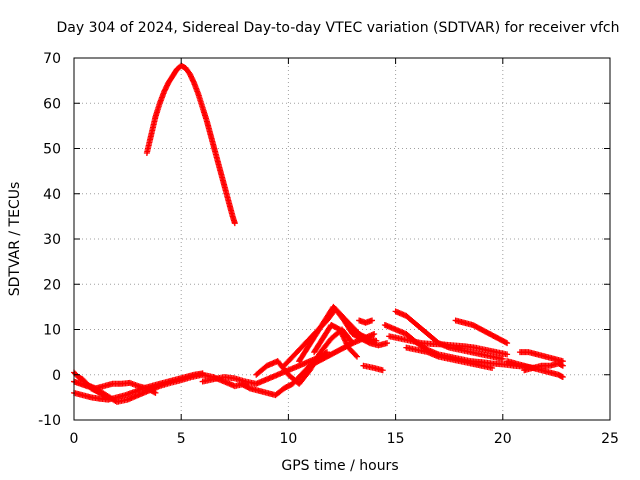 The height and width of the screenshot is (480, 640). What do you see at coordinates (366, 321) in the screenshot?
I see `series-track-k` at bounding box center [366, 321].